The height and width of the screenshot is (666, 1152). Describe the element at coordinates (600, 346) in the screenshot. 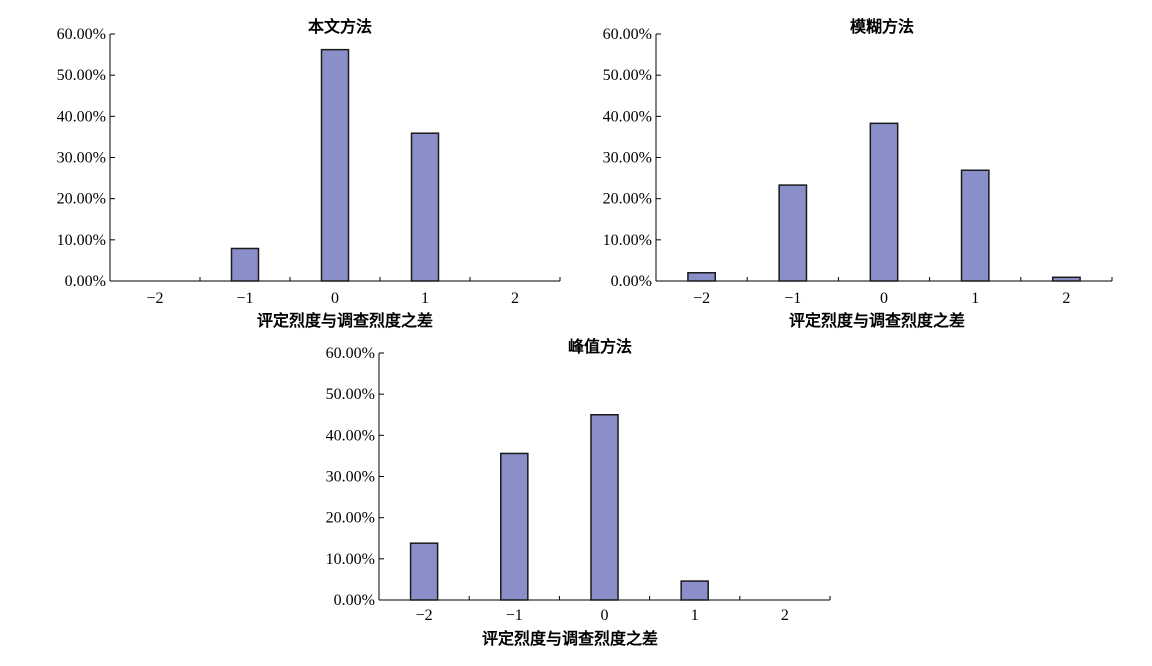

I see `chart-title: 峰值方法` at that location.